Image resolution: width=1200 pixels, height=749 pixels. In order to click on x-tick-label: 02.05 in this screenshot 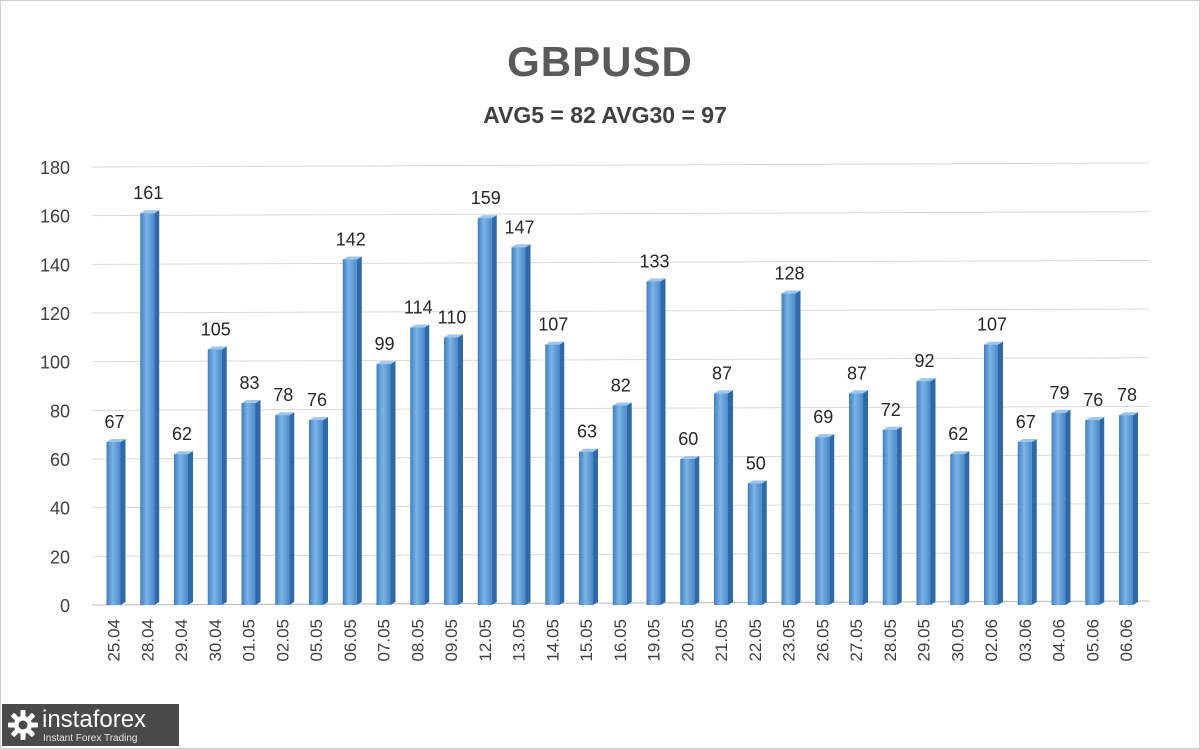, I will do `click(282, 640)`.